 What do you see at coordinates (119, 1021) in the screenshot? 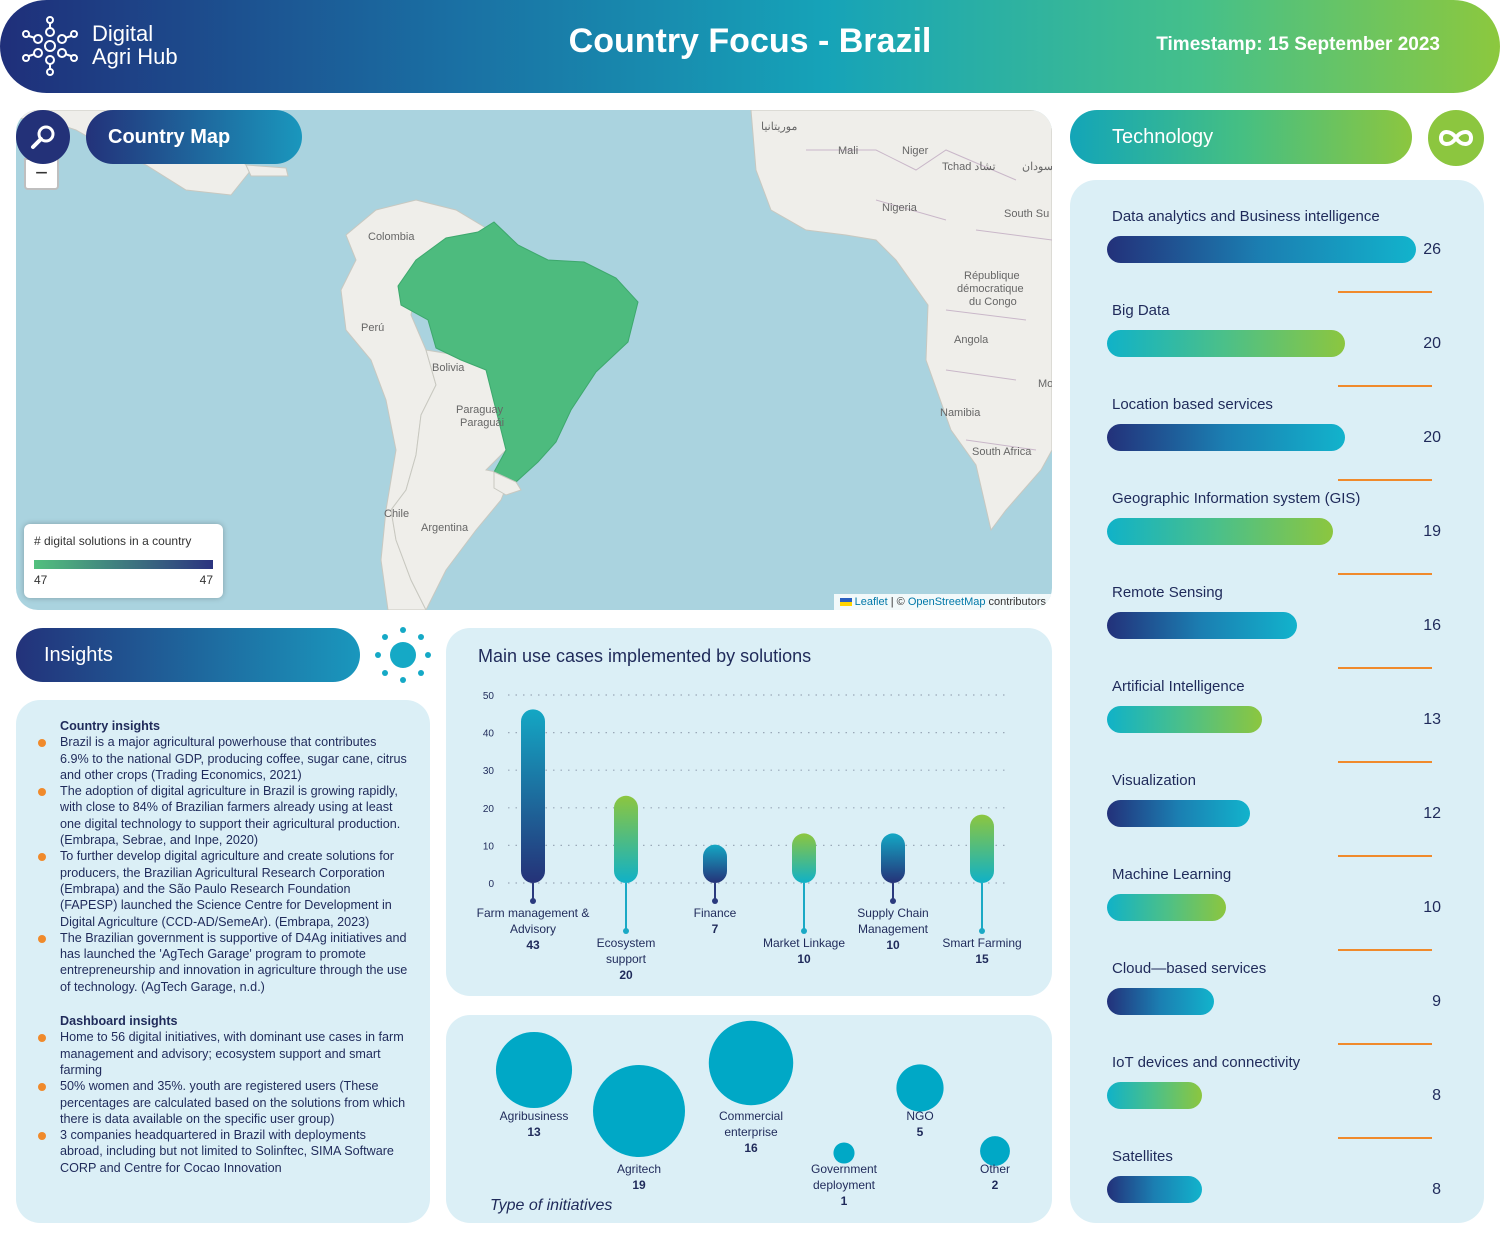
I see `dashboard-insights-heading: Dashboard insights` at bounding box center [119, 1021].